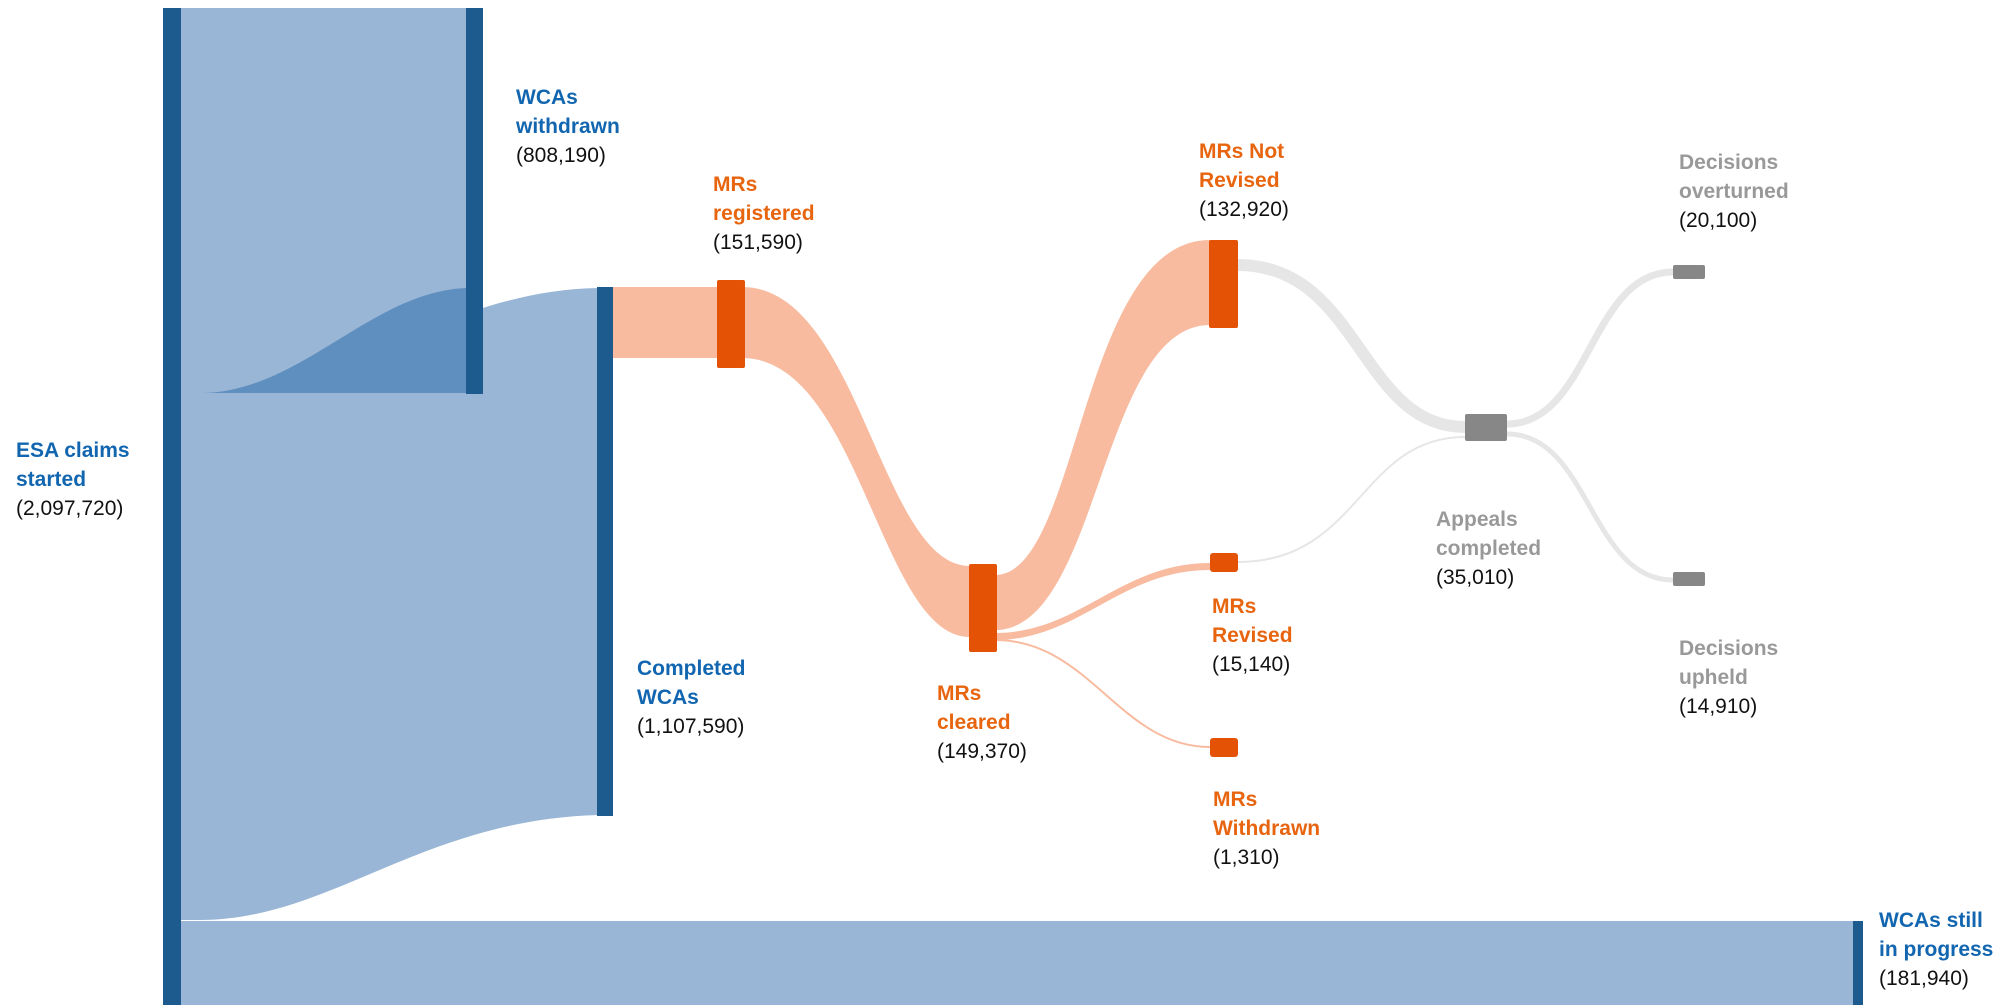  Describe the element at coordinates (1689, 272) in the screenshot. I see `node-decisions-overturned` at that location.